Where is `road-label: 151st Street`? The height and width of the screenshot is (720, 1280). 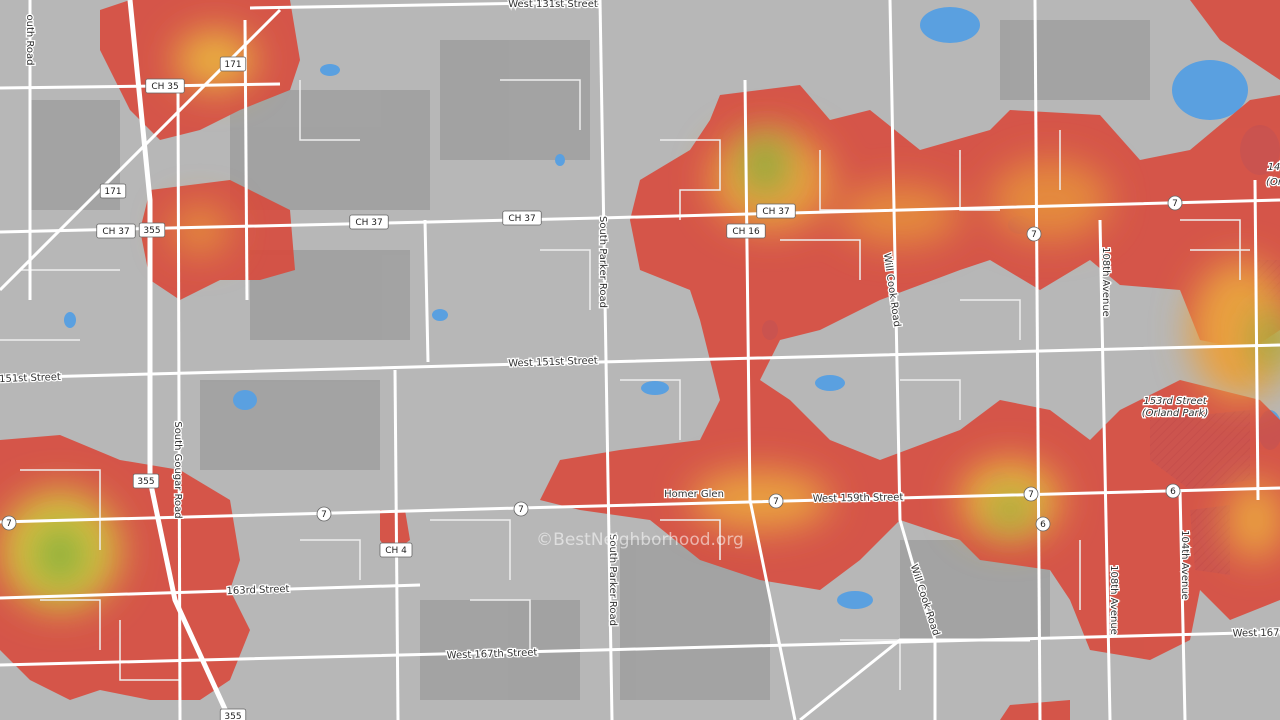
road-label: 151st Street is located at coordinates (30, 378).